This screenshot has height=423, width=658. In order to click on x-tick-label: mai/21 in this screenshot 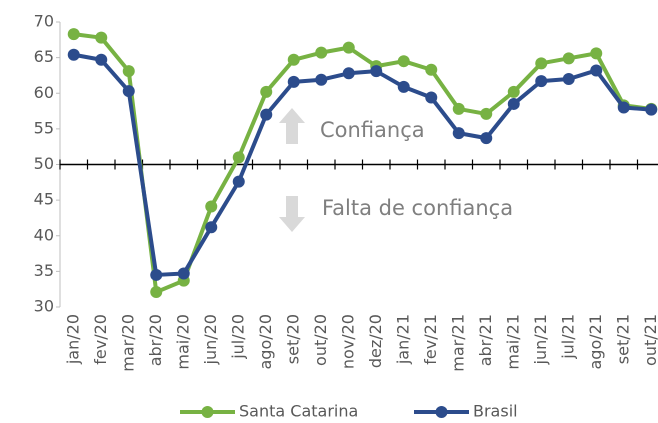, I will do `click(512, 342)`.